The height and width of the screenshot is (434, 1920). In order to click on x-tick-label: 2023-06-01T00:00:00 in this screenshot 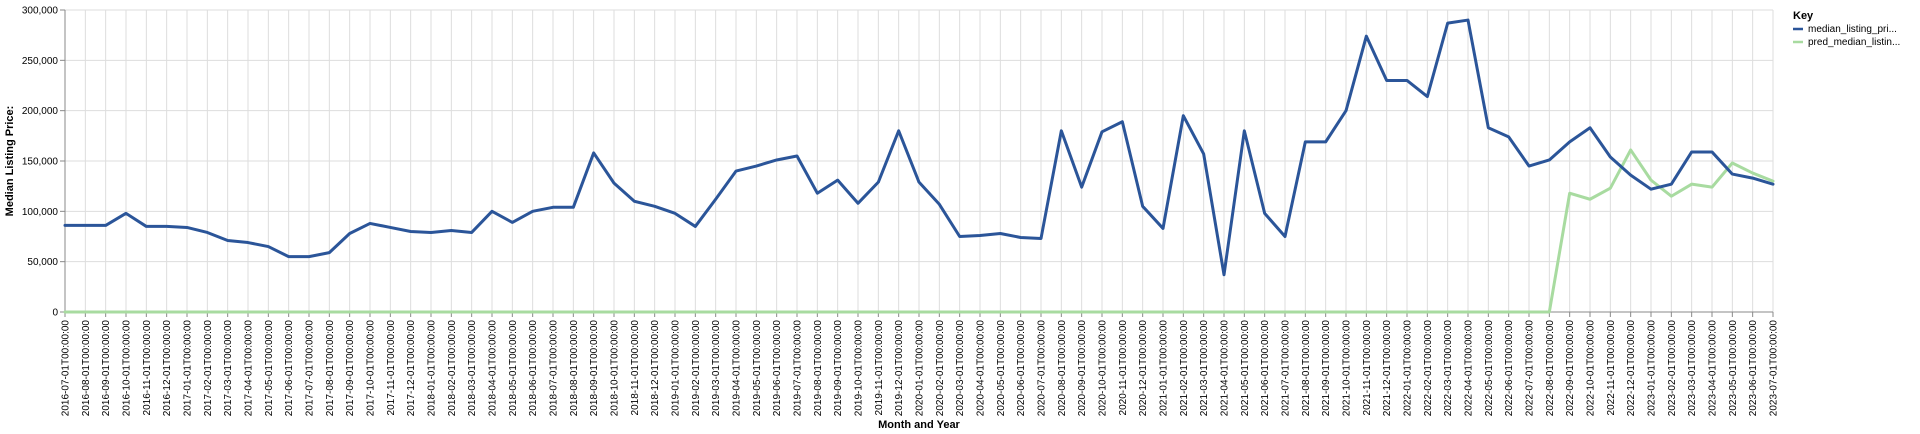, I will do `click(1753, 368)`.